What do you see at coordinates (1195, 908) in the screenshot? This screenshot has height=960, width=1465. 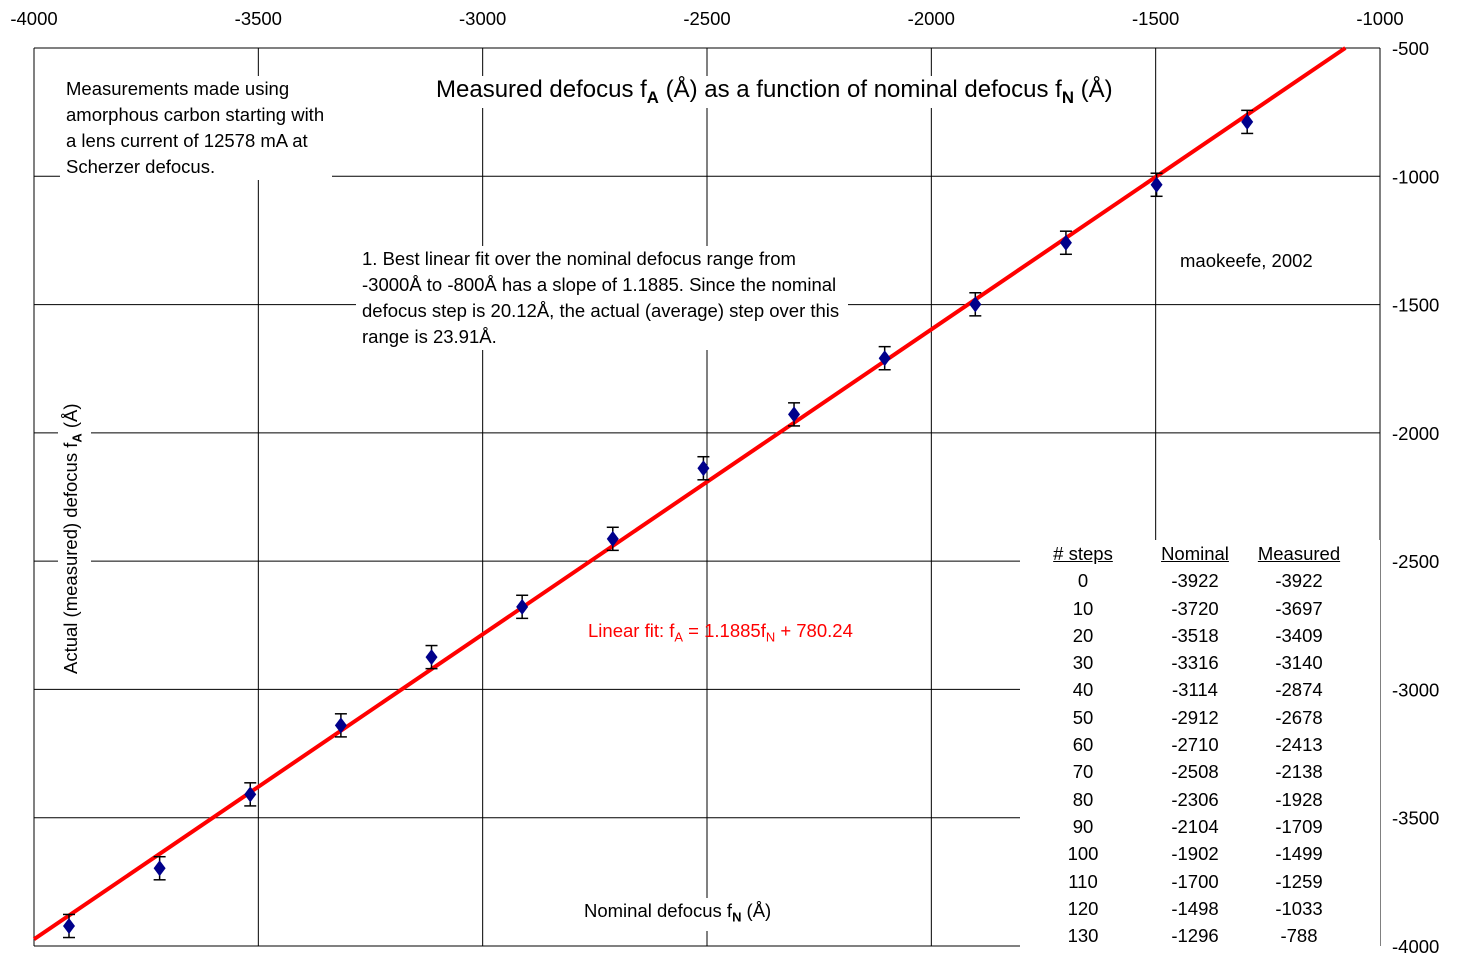 I see `table-cell: -1498` at bounding box center [1195, 908].